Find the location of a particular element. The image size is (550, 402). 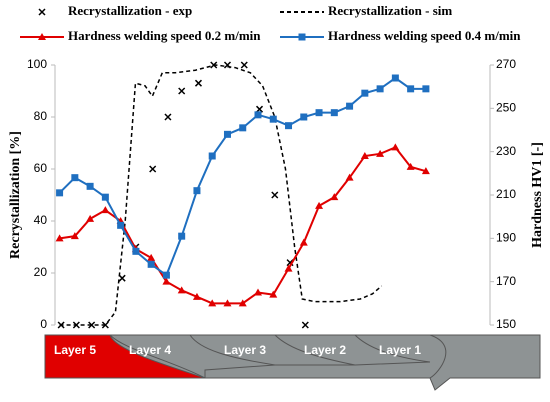

y-tick-label: 40 is located at coordinates (41, 220).